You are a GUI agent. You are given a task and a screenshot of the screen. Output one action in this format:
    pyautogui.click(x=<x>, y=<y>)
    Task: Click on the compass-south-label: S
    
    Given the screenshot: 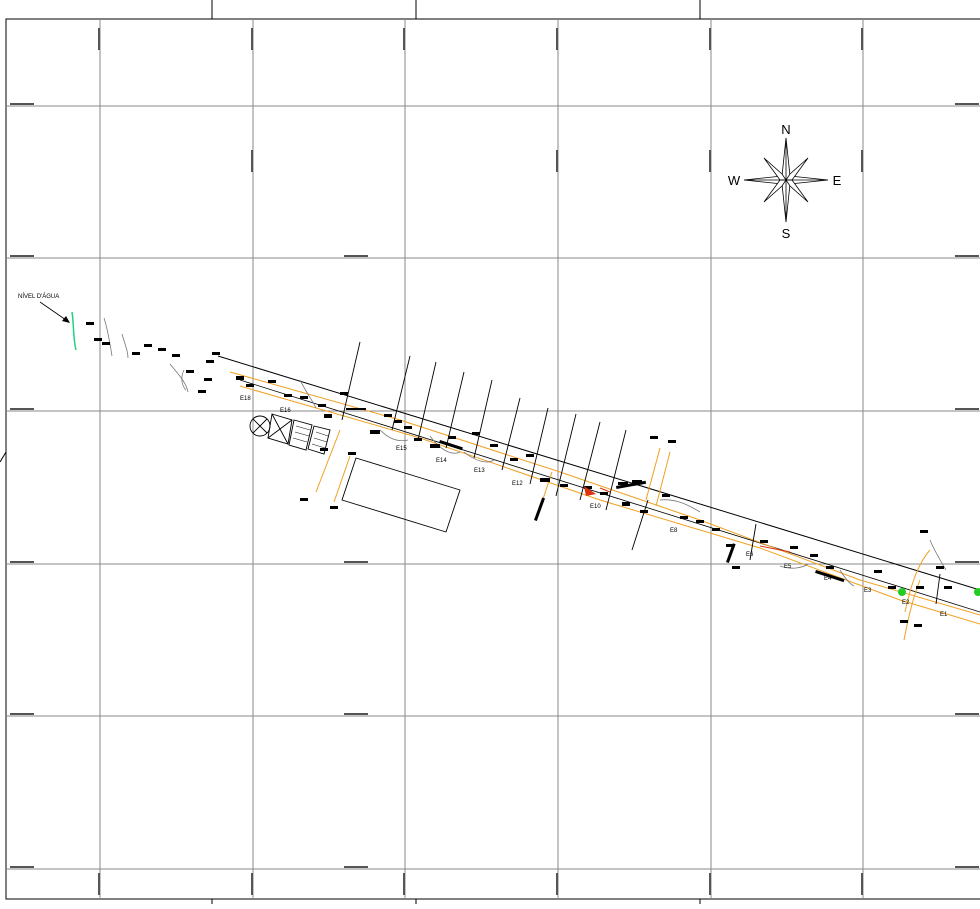 What is the action you would take?
    pyautogui.click(x=786, y=233)
    